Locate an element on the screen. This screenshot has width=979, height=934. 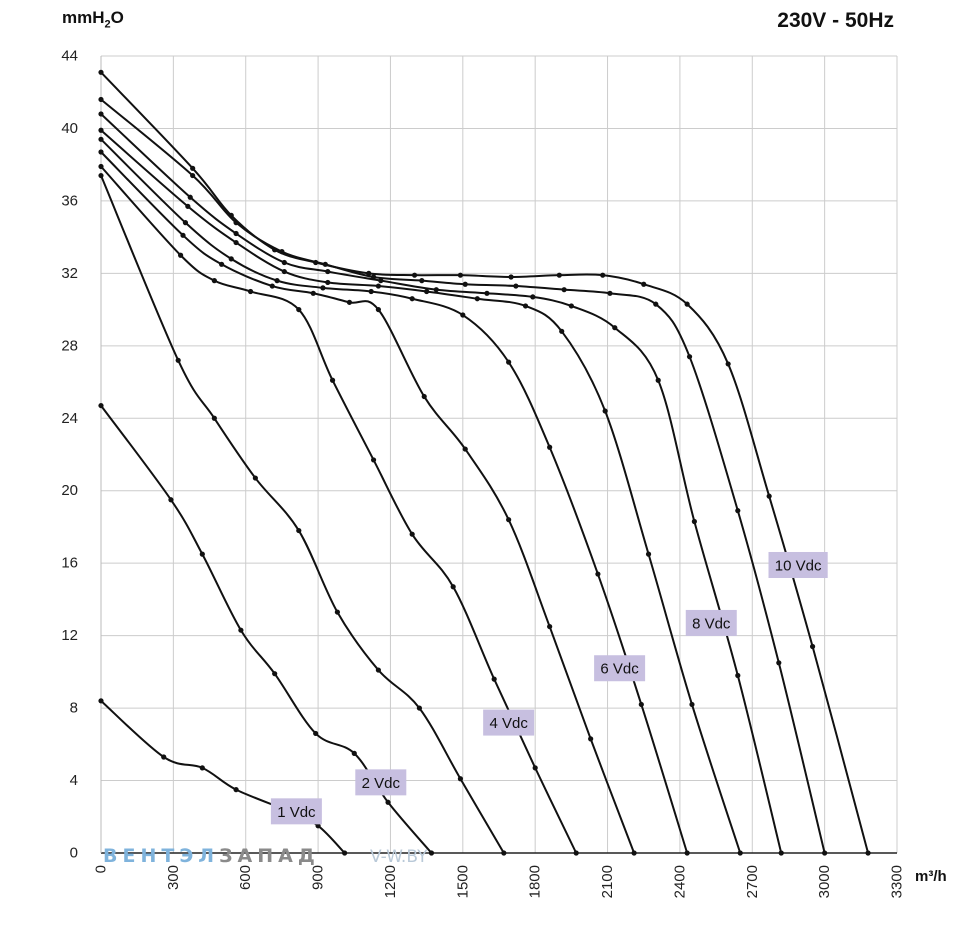
series-label: 2 Vdc is located at coordinates (381, 782).